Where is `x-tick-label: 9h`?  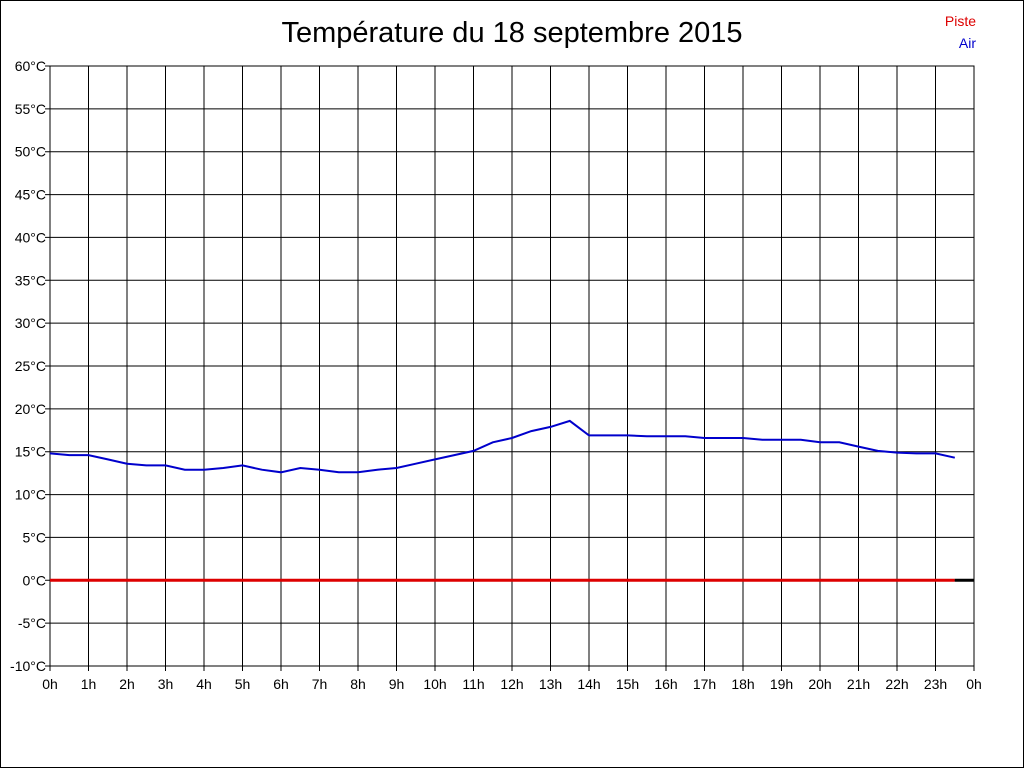 x-tick-label: 9h is located at coordinates (397, 684).